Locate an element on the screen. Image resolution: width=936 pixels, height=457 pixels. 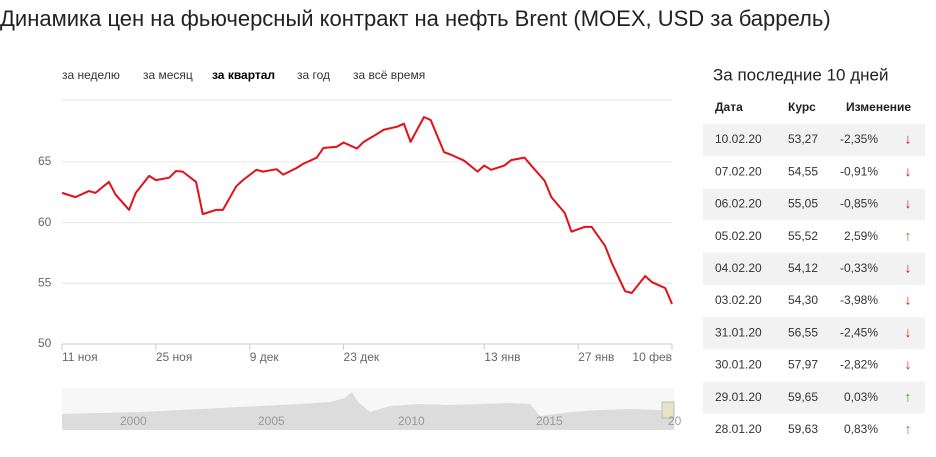
change-cell: -2,82% is located at coordinates (859, 365).